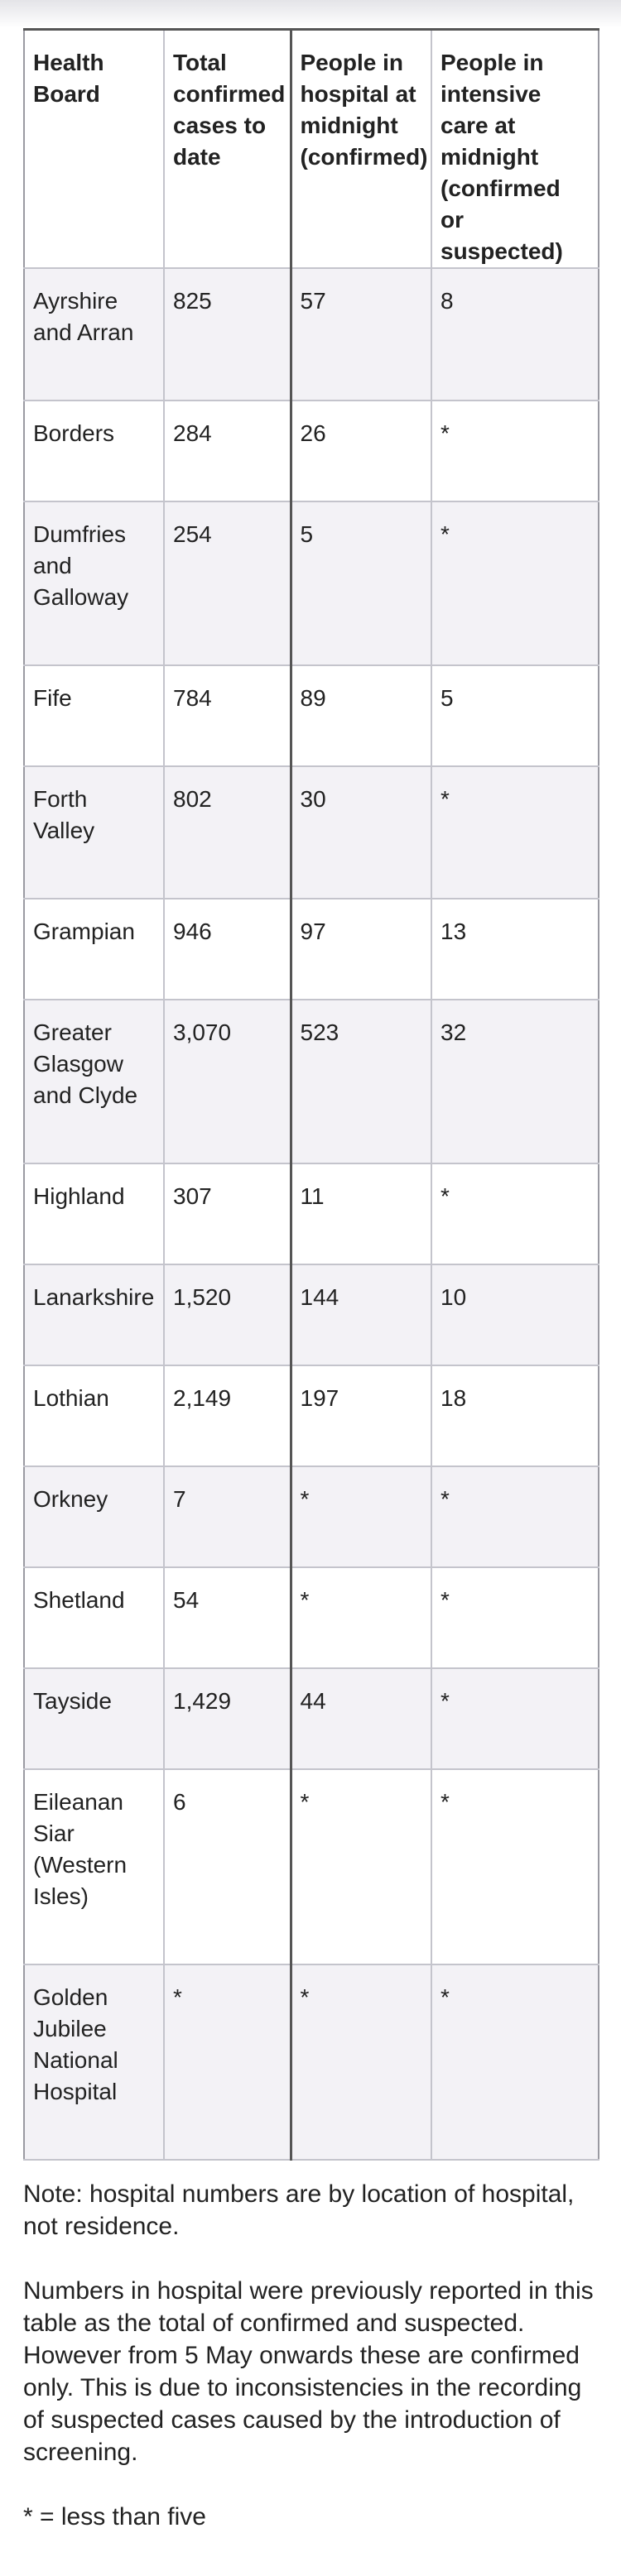 Image resolution: width=621 pixels, height=2576 pixels. What do you see at coordinates (360, 949) in the screenshot?
I see `hospital-cell: 97` at bounding box center [360, 949].